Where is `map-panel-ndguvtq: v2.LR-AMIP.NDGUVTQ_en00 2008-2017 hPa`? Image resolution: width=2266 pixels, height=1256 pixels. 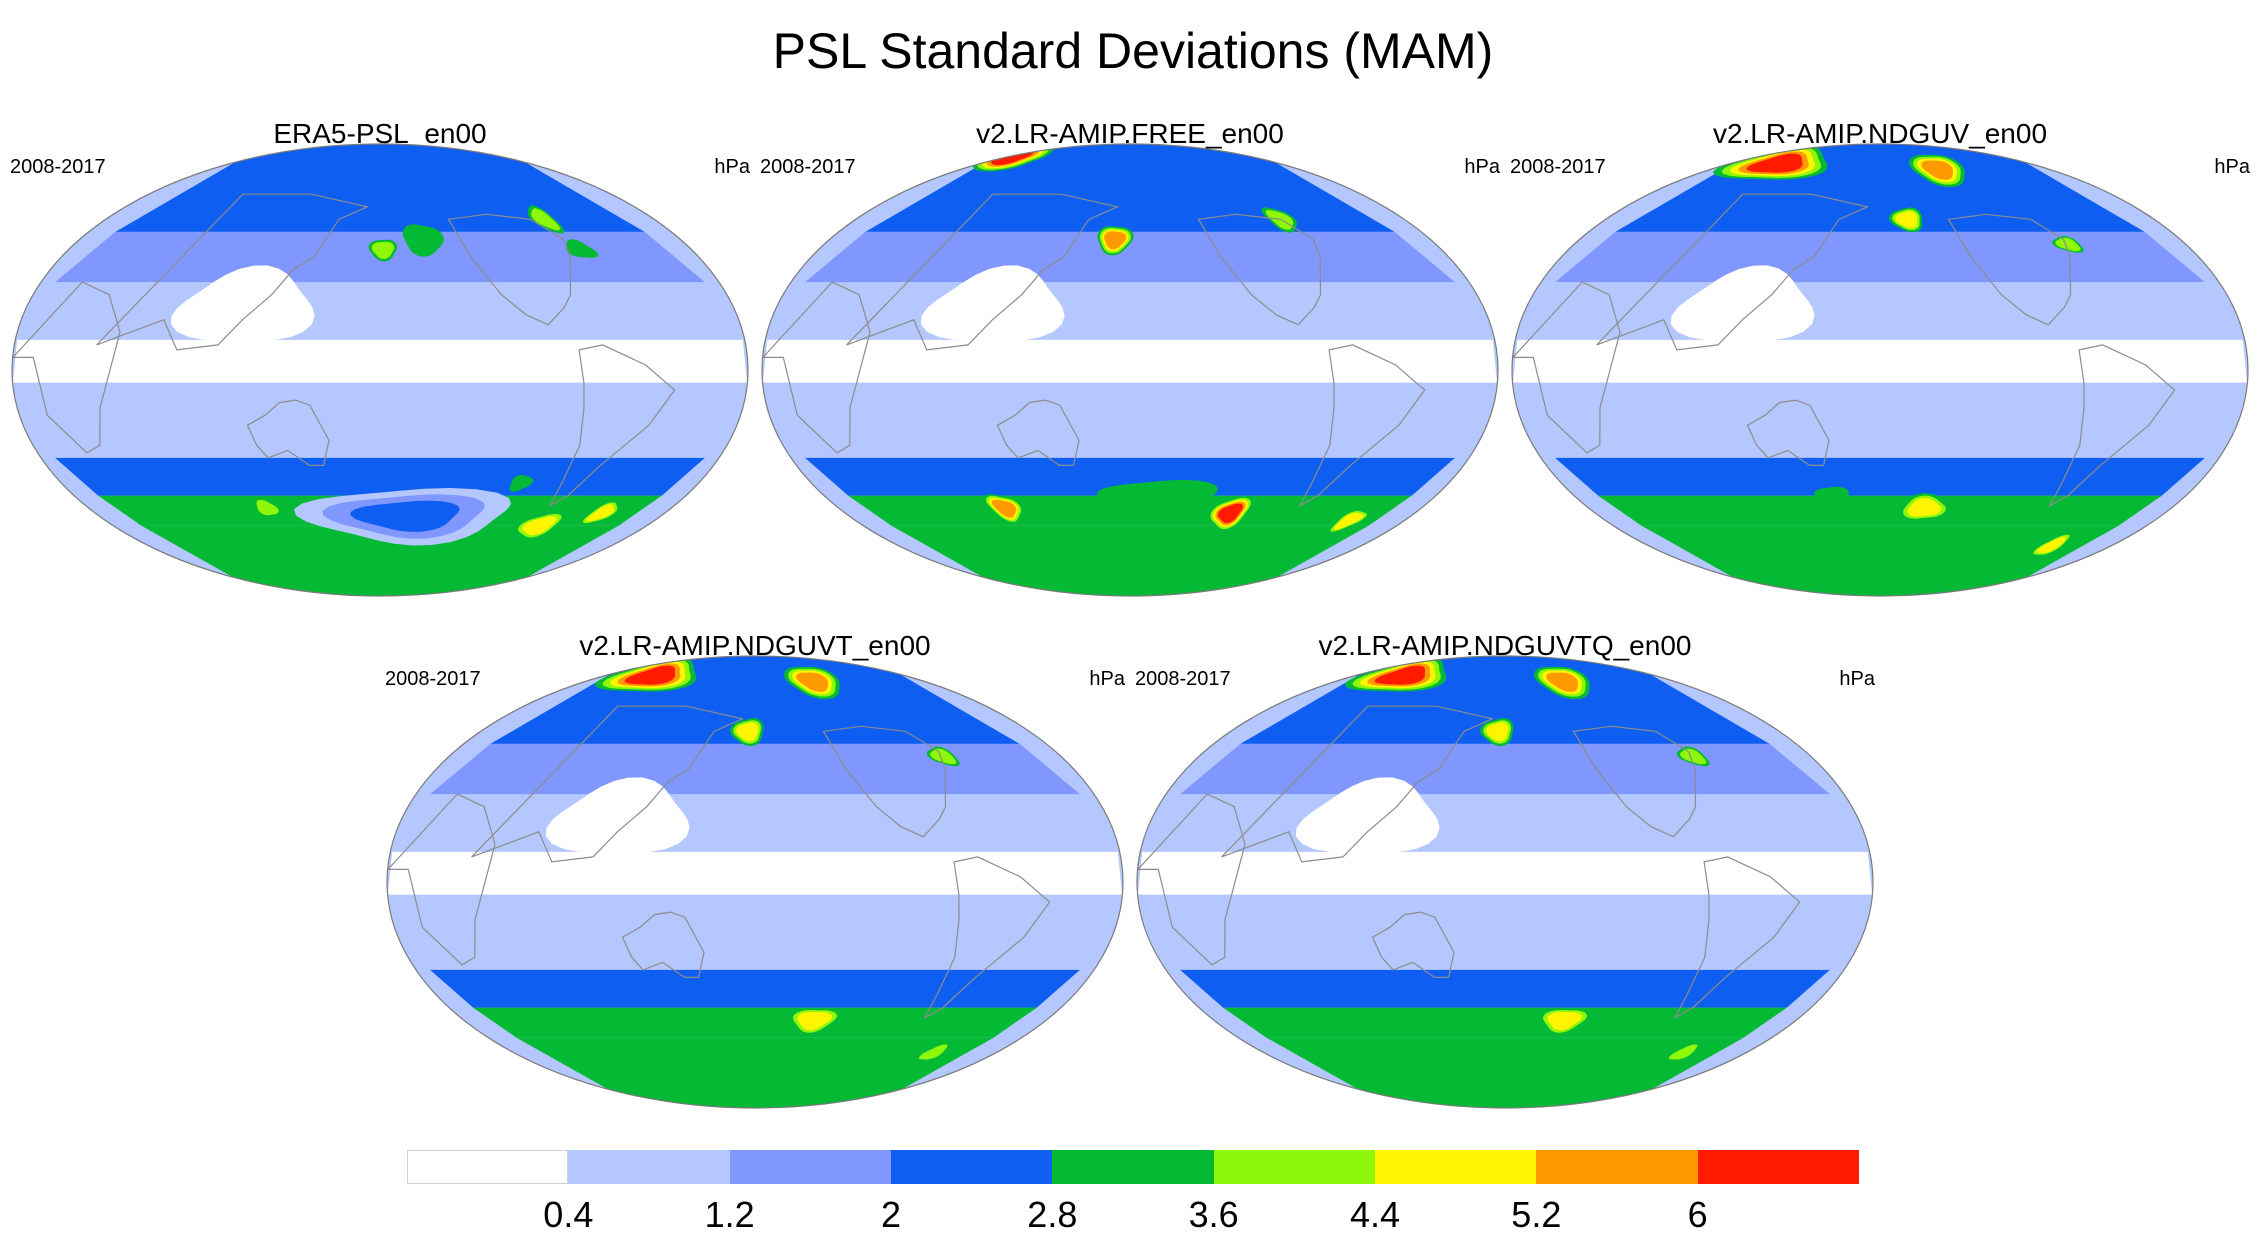
map-panel-ndguvtq: v2.LR-AMIP.NDGUVTQ_en00 2008-2017 hPa is located at coordinates (1505, 870).